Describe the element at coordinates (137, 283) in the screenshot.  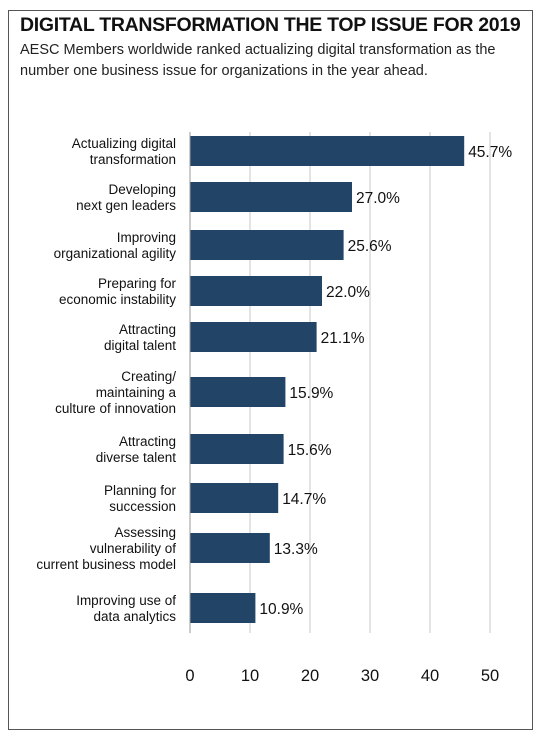
I see `category-label: Preparing for` at that location.